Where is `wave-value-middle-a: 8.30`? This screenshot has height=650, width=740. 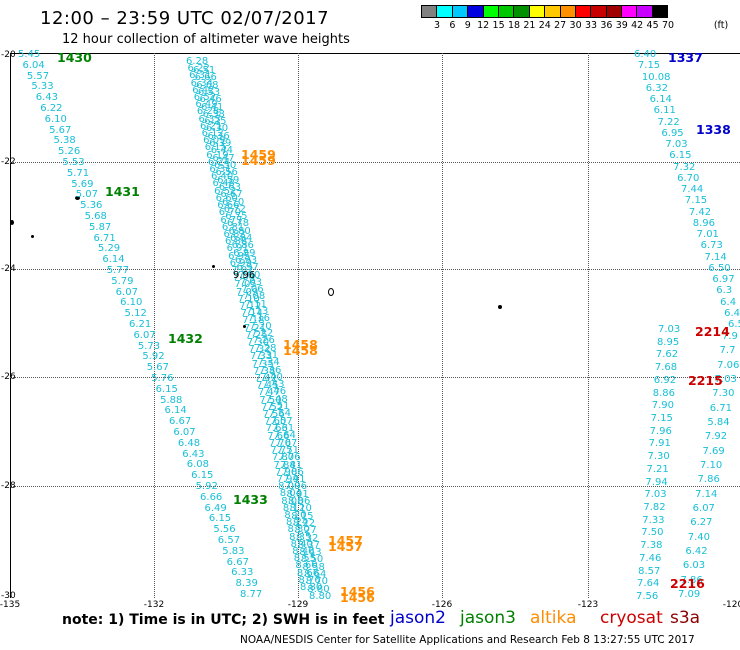 wave-value-middle-a: 8.30 is located at coordinates (298, 530).